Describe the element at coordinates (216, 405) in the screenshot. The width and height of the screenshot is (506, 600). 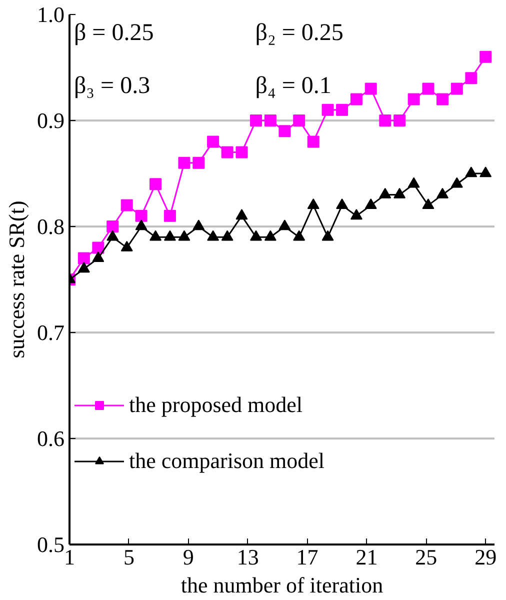
I see `legend-label: the proposed model` at that location.